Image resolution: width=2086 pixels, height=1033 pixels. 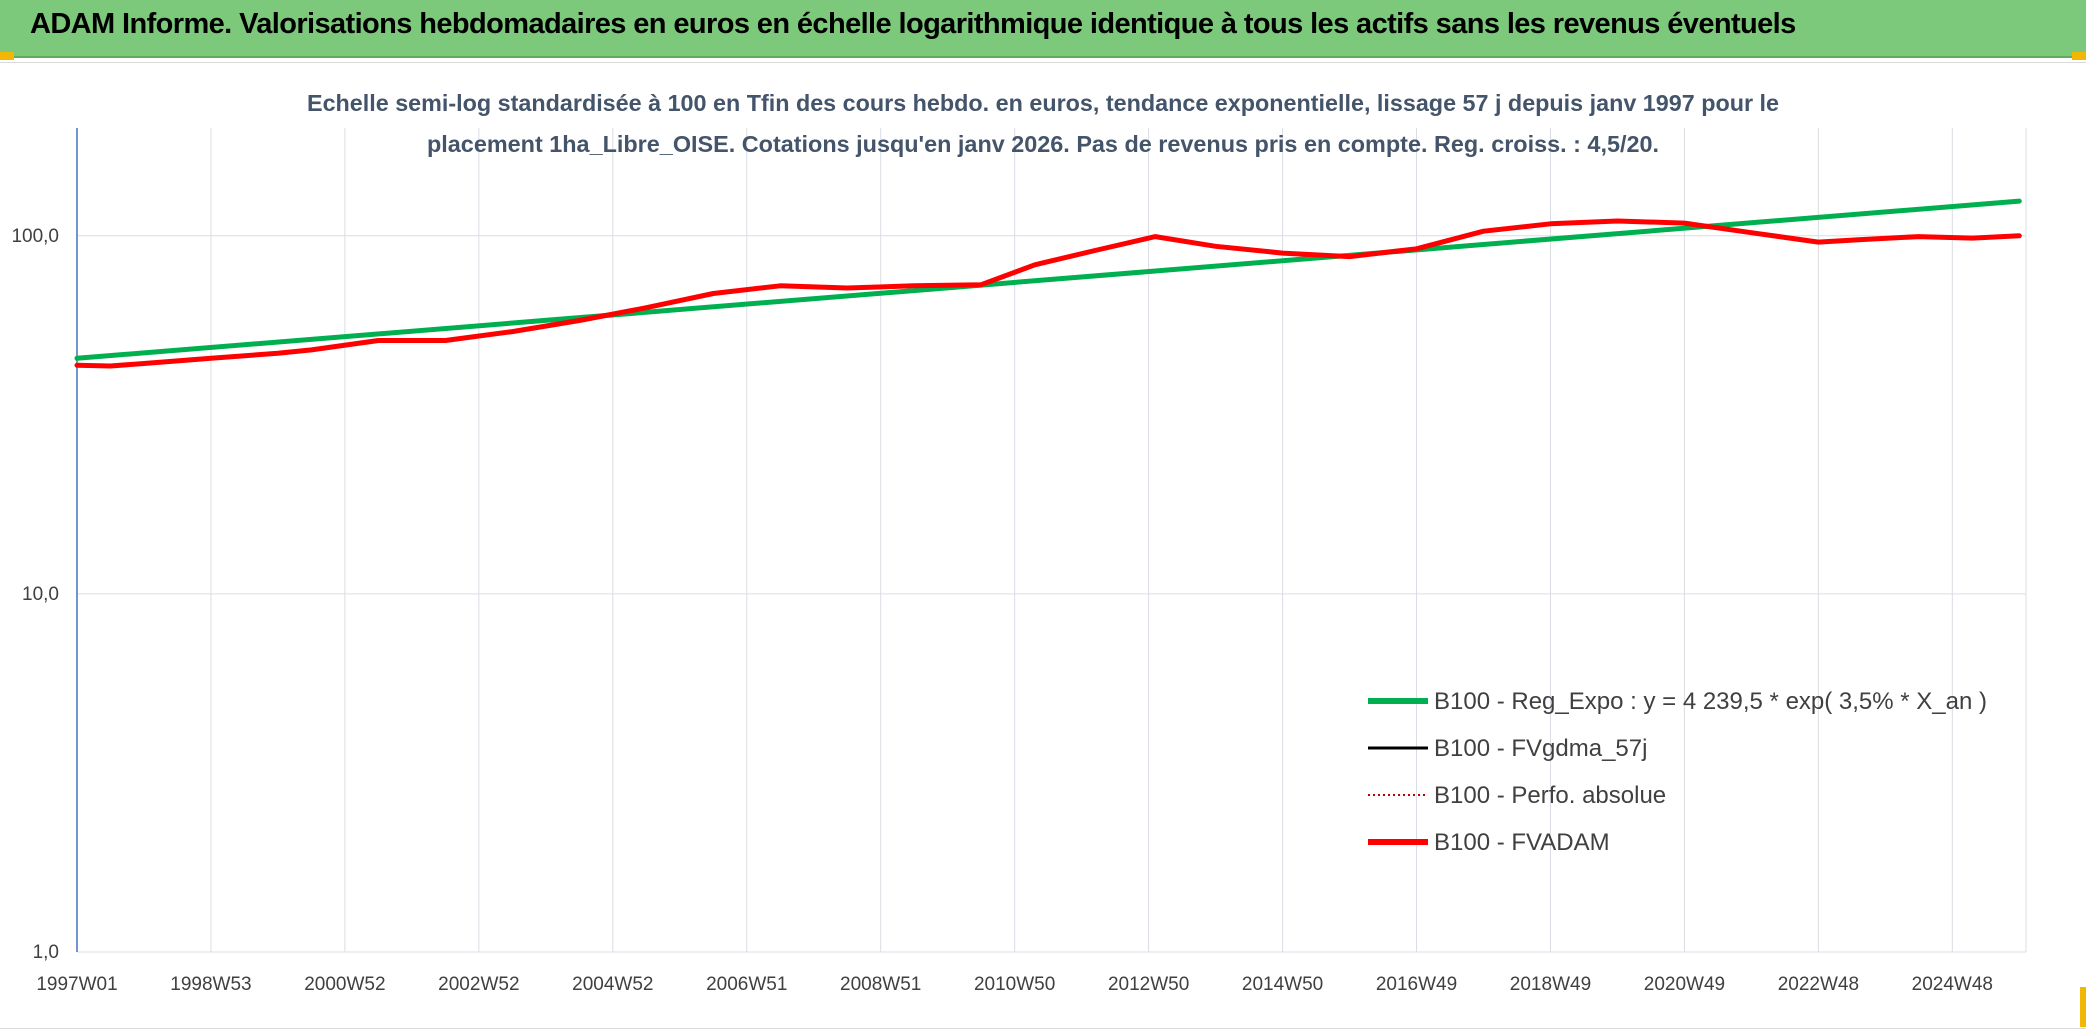 What do you see at coordinates (1540, 748) in the screenshot?
I see `legend-label: B100 - FVgdma_57j` at bounding box center [1540, 748].